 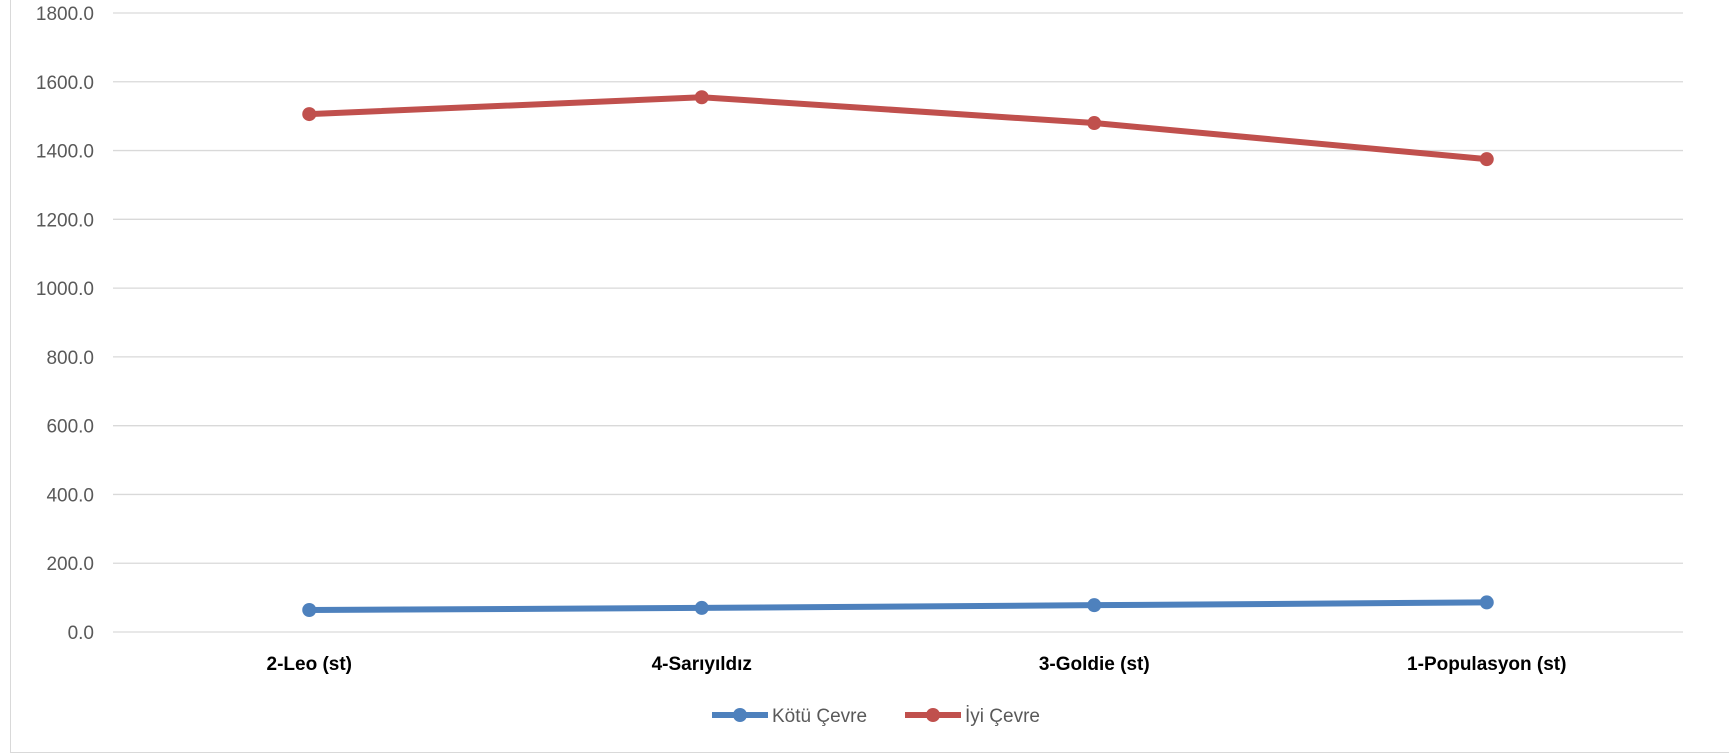 What do you see at coordinates (310, 664) in the screenshot?
I see `x-category-label: 2-Leo (st)` at bounding box center [310, 664].